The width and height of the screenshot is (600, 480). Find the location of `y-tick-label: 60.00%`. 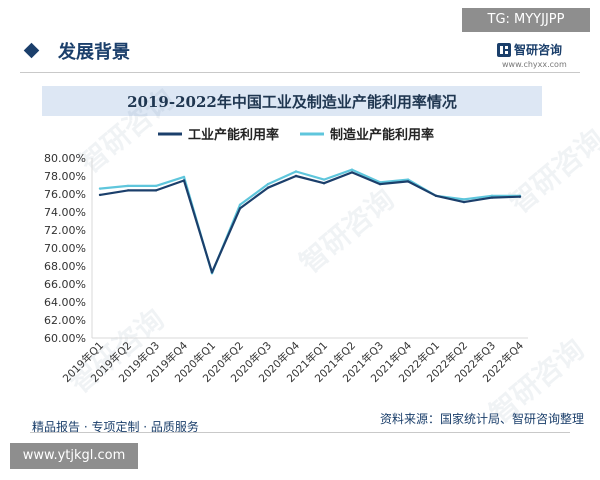

y-tick-label: 60.00% is located at coordinates (65, 338).